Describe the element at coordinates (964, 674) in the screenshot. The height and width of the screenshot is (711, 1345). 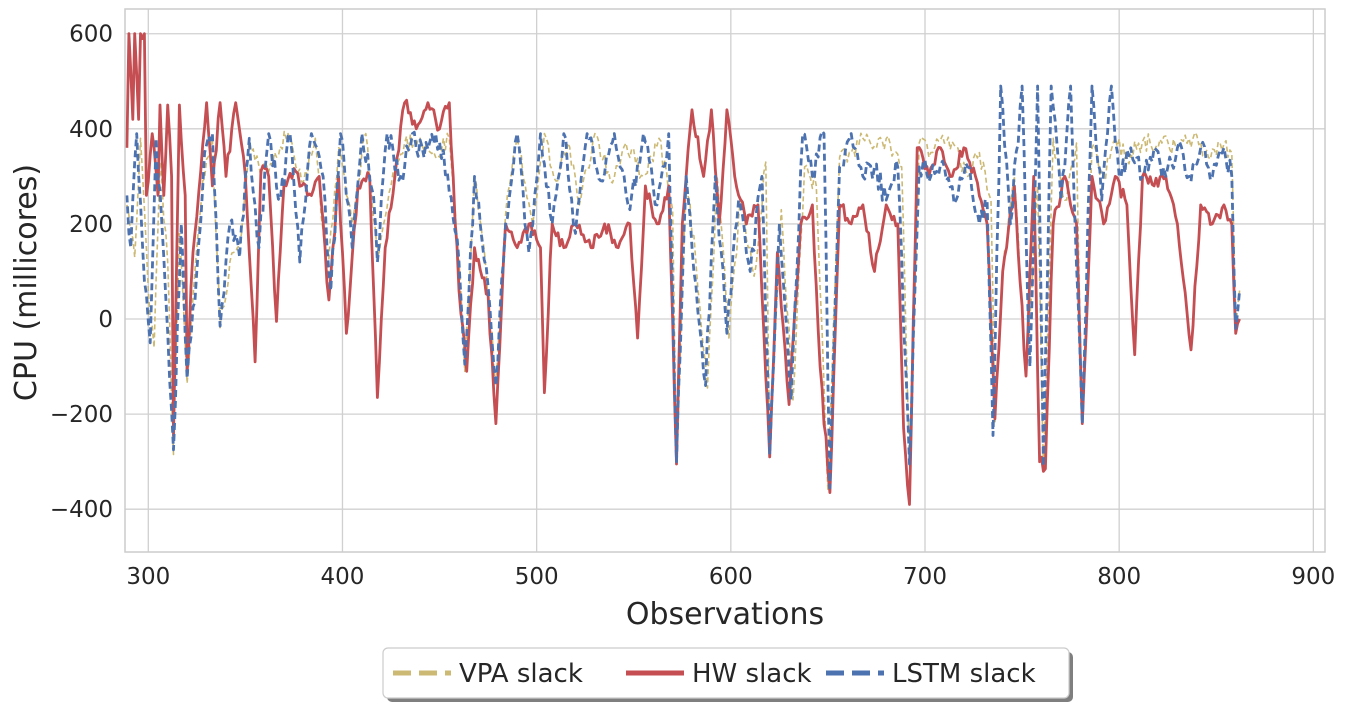
I see `legend-label-3: LSTM slack` at that location.